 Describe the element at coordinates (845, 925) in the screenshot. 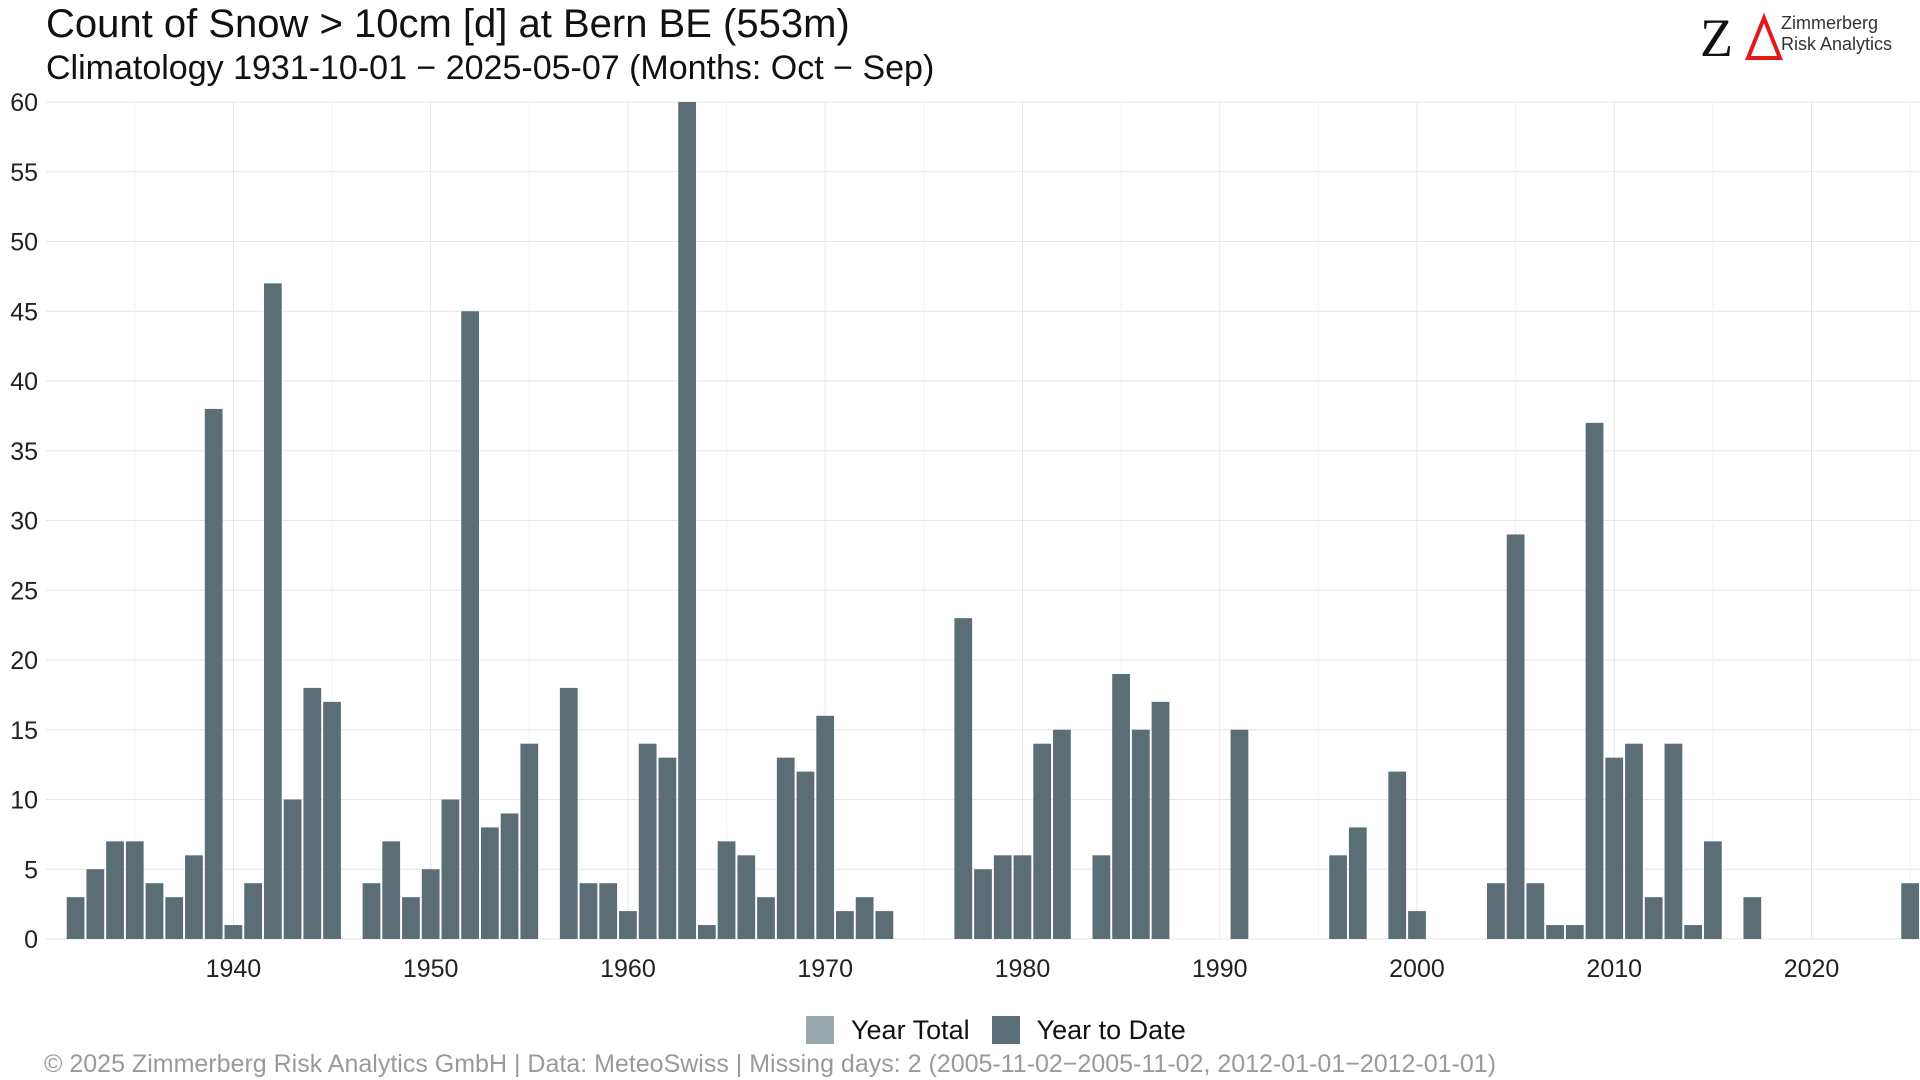

I see `bar-1971` at that location.